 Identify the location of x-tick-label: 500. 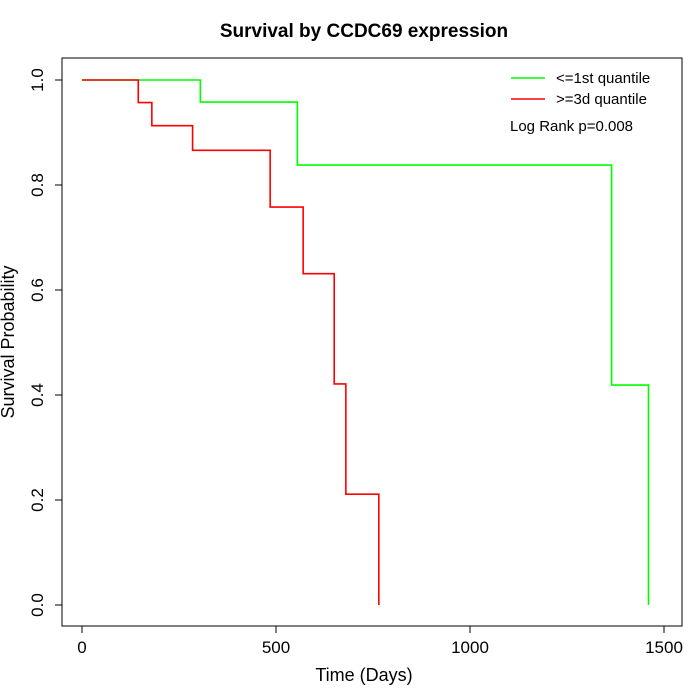
(276, 647).